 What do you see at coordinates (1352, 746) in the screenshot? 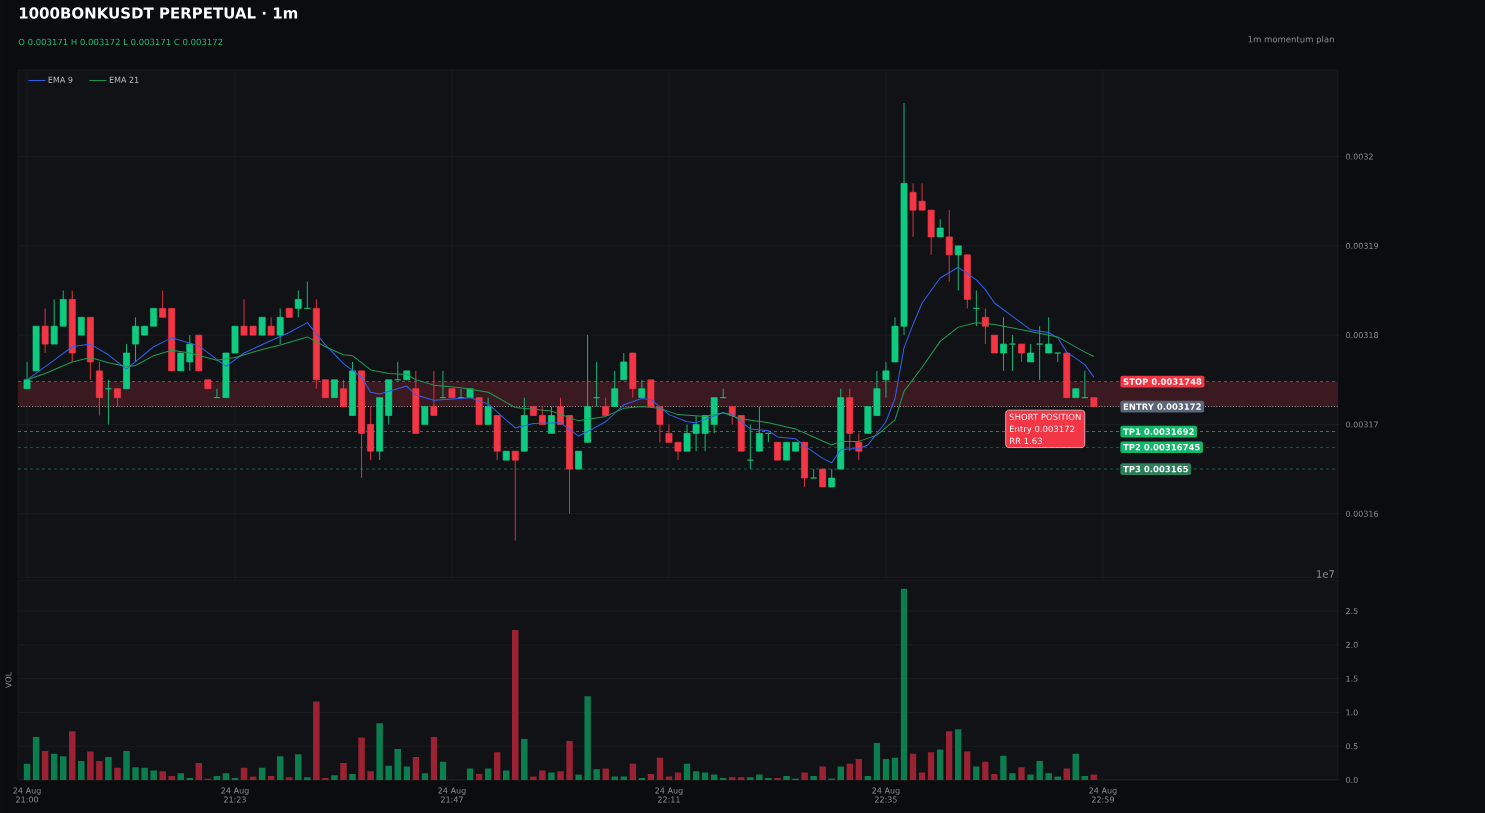
I see `y-tick-label: 0.5` at bounding box center [1352, 746].